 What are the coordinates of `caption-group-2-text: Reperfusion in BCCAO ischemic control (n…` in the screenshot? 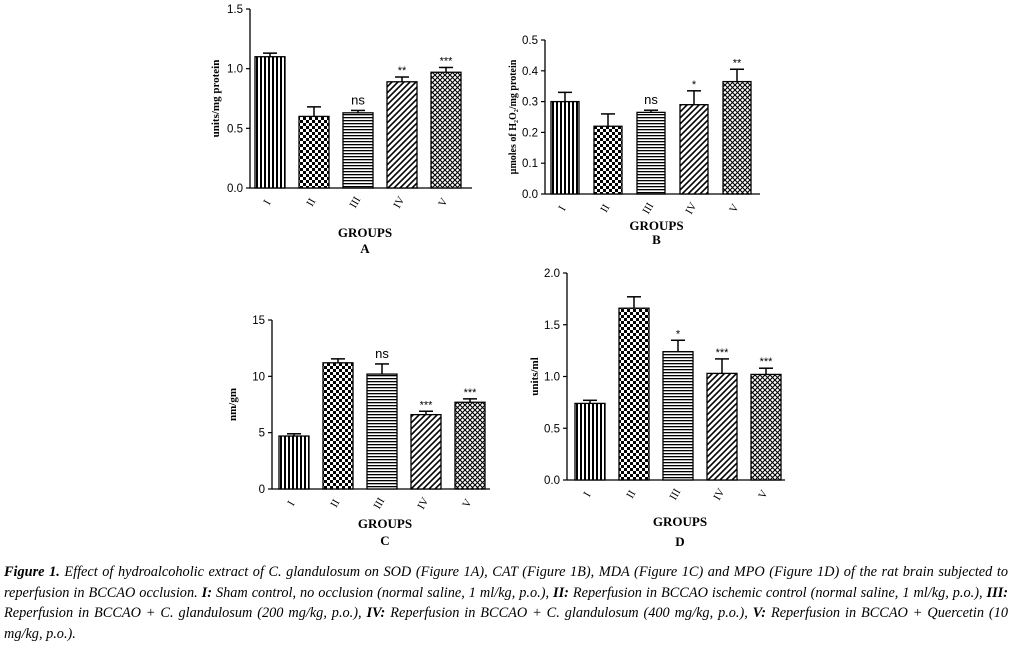 It's located at (777, 592).